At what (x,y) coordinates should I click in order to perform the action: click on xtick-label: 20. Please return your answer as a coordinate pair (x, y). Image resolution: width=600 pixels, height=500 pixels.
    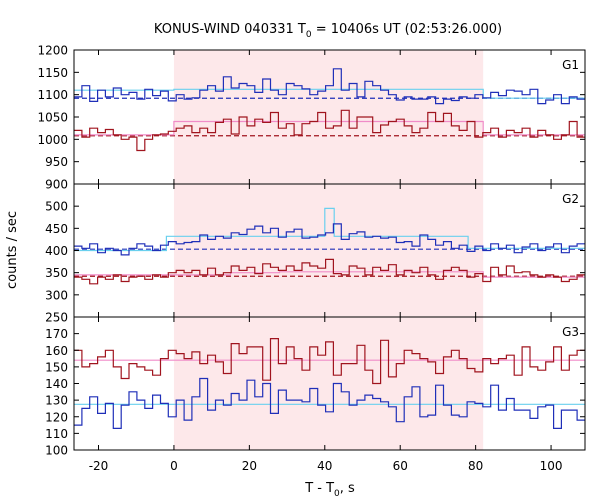
    Looking at the image, I should click on (249, 466).